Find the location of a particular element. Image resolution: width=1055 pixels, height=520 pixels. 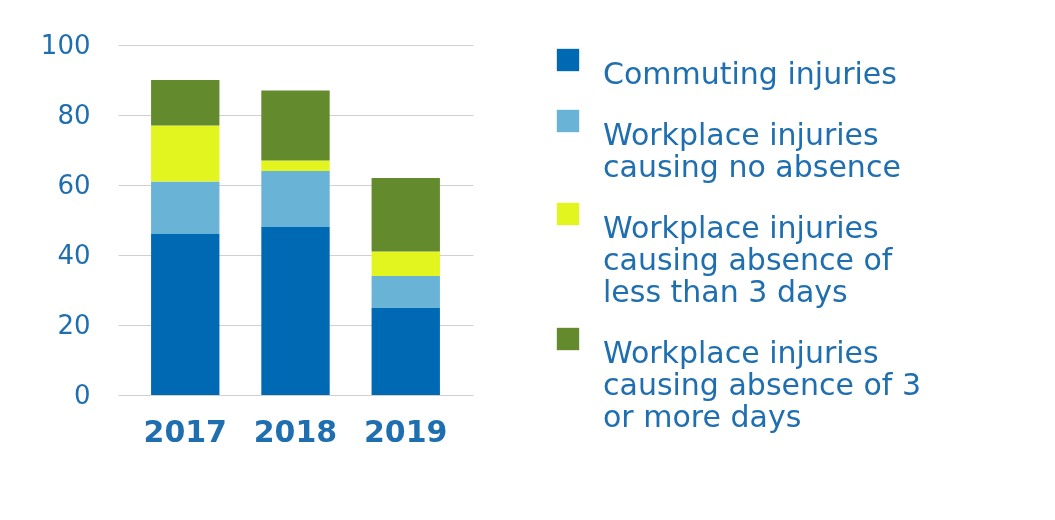

y-tick-label: 60 is located at coordinates (74, 184).